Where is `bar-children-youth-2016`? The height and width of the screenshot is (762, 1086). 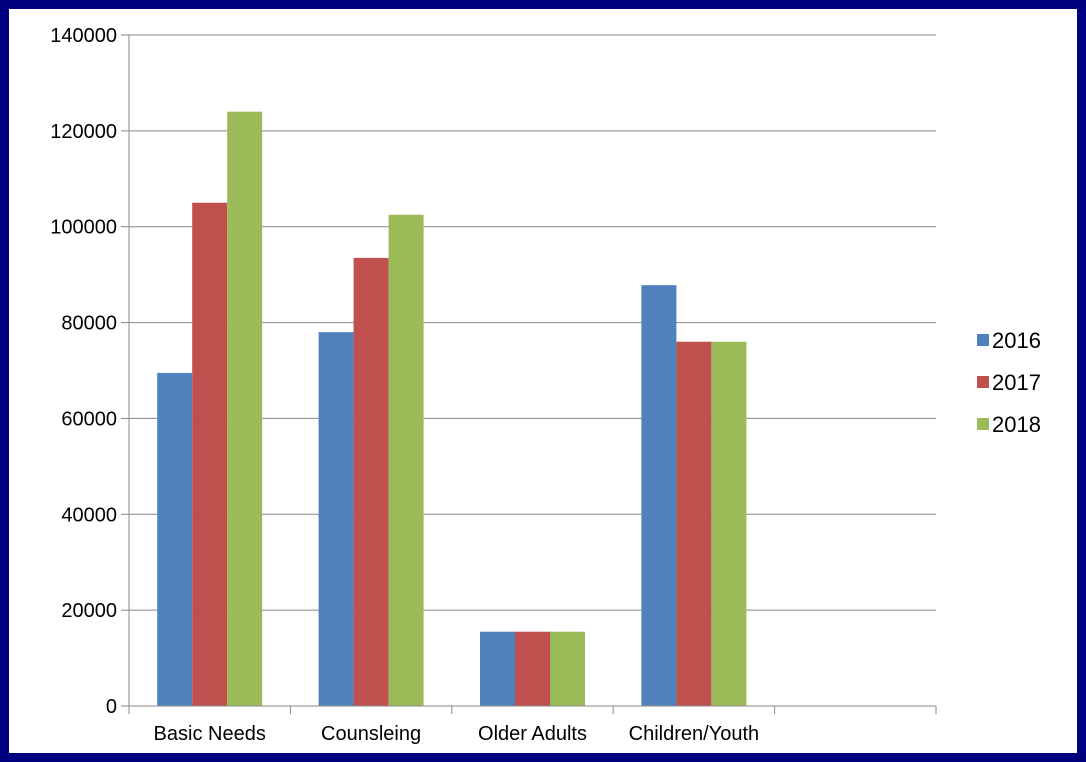 bar-children-youth-2016 is located at coordinates (659, 495).